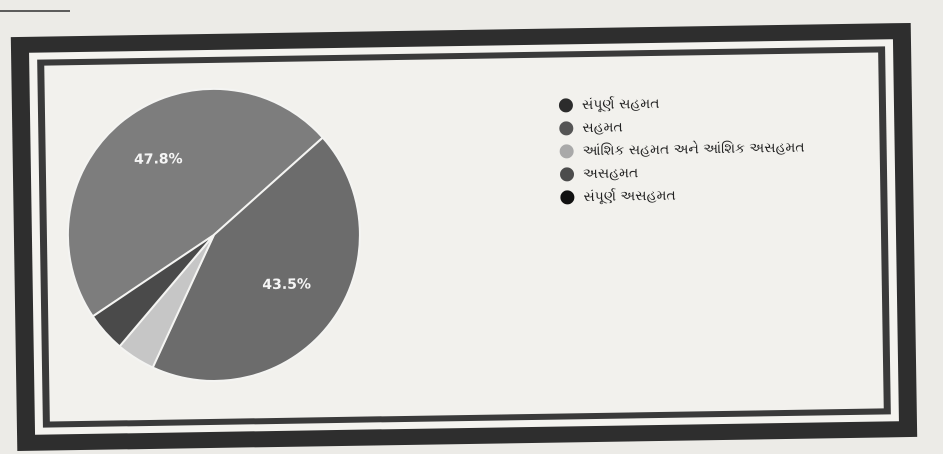 The width and height of the screenshot is (943, 454). Describe the element at coordinates (35, 6) in the screenshot. I see `underline-mark` at that location.